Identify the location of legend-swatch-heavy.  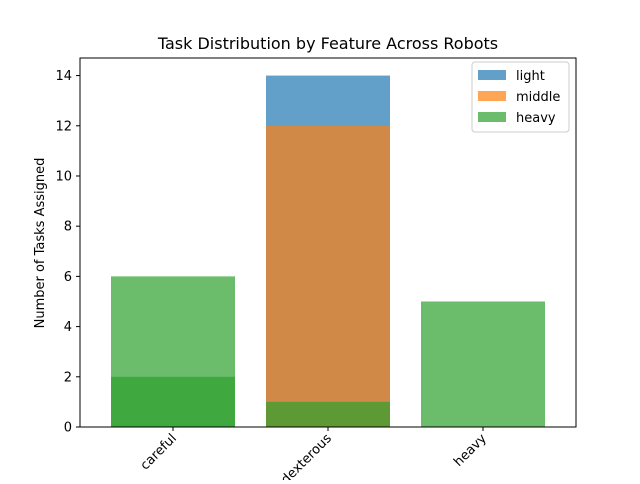
(492, 117).